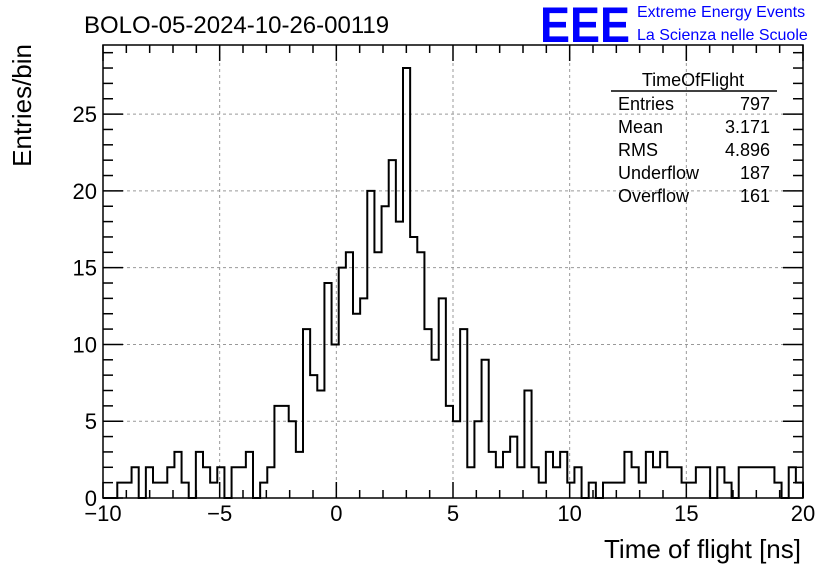 The width and height of the screenshot is (836, 572). I want to click on stats-label: Underflow, so click(659, 173).